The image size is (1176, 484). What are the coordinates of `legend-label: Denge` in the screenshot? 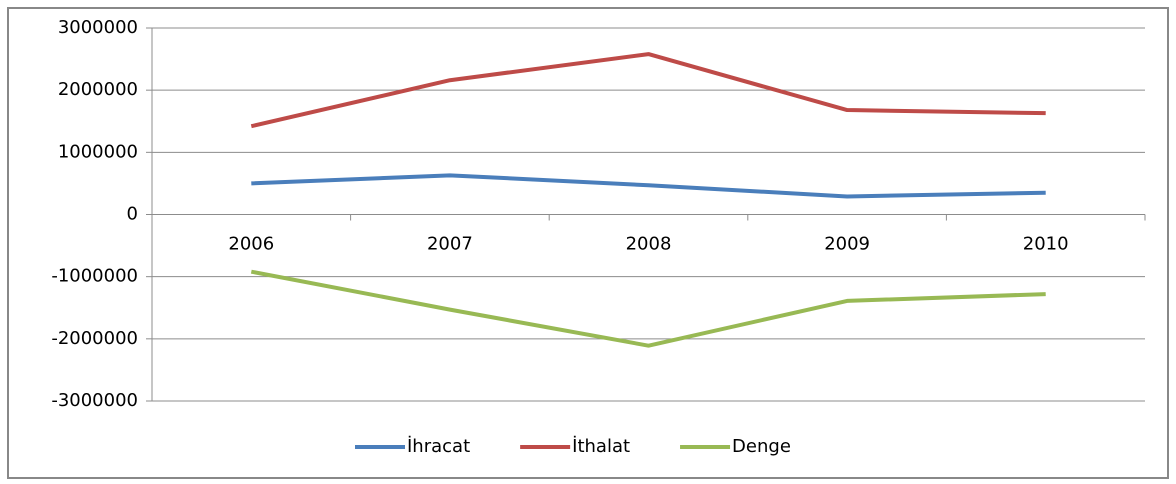 It's located at (761, 446).